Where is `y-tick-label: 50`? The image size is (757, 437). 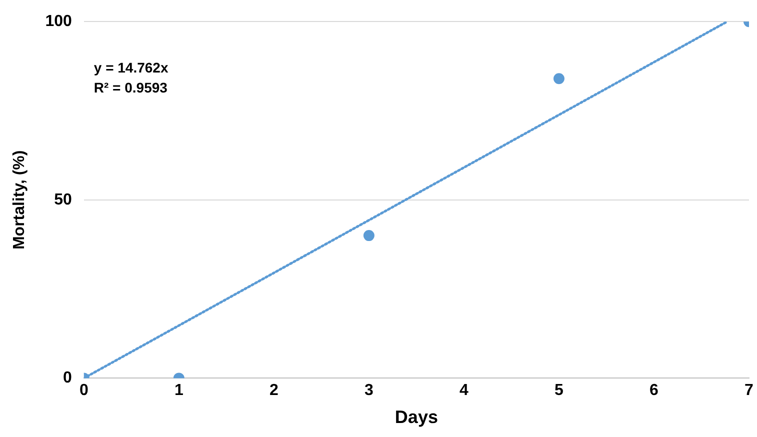
y-tick-label: 50 is located at coordinates (63, 199).